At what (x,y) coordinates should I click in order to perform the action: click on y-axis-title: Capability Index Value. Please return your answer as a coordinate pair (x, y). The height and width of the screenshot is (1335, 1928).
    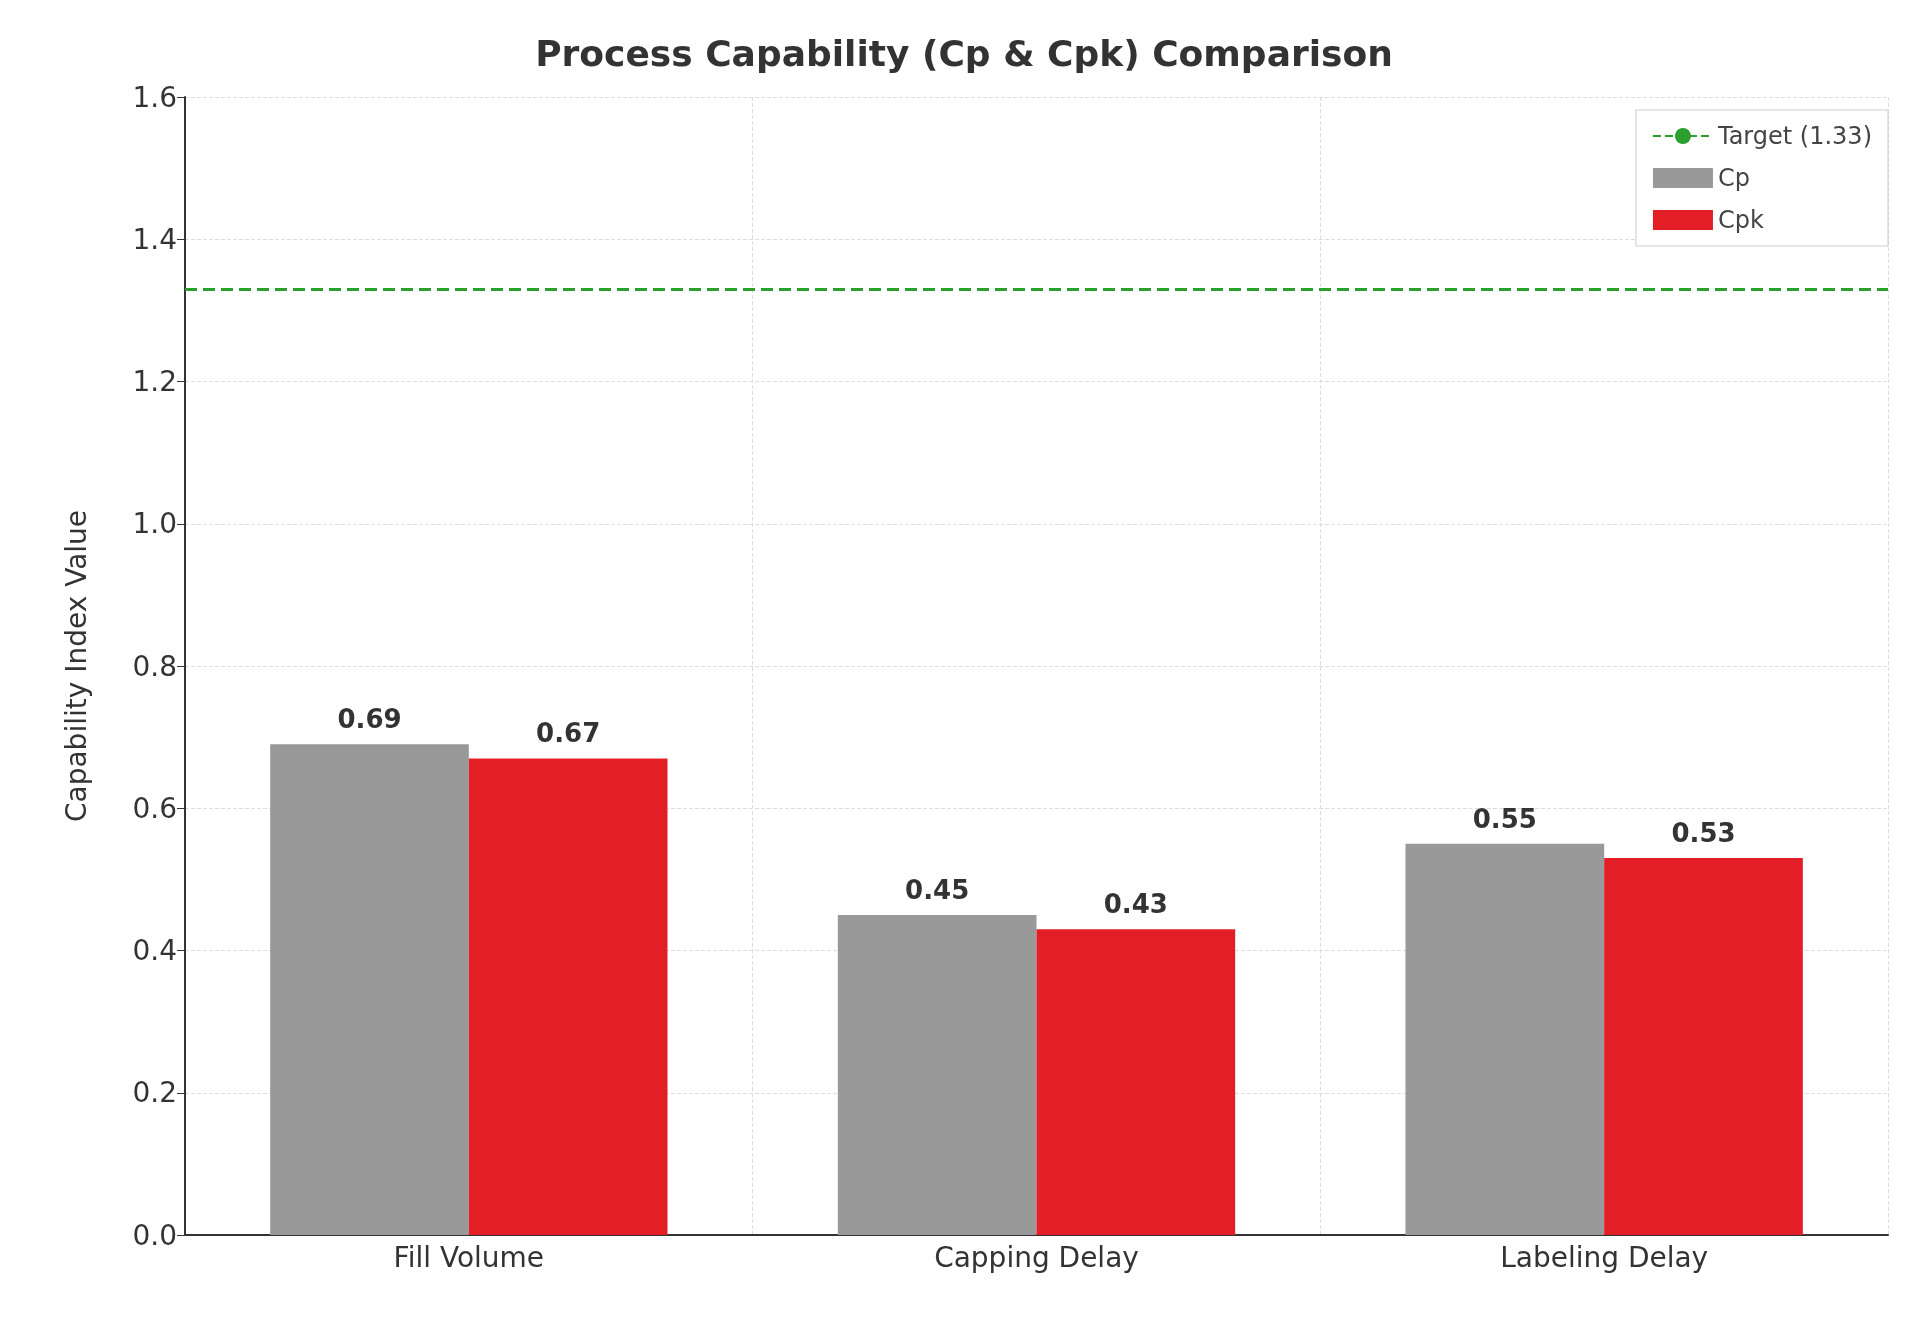
    Looking at the image, I should click on (76, 666).